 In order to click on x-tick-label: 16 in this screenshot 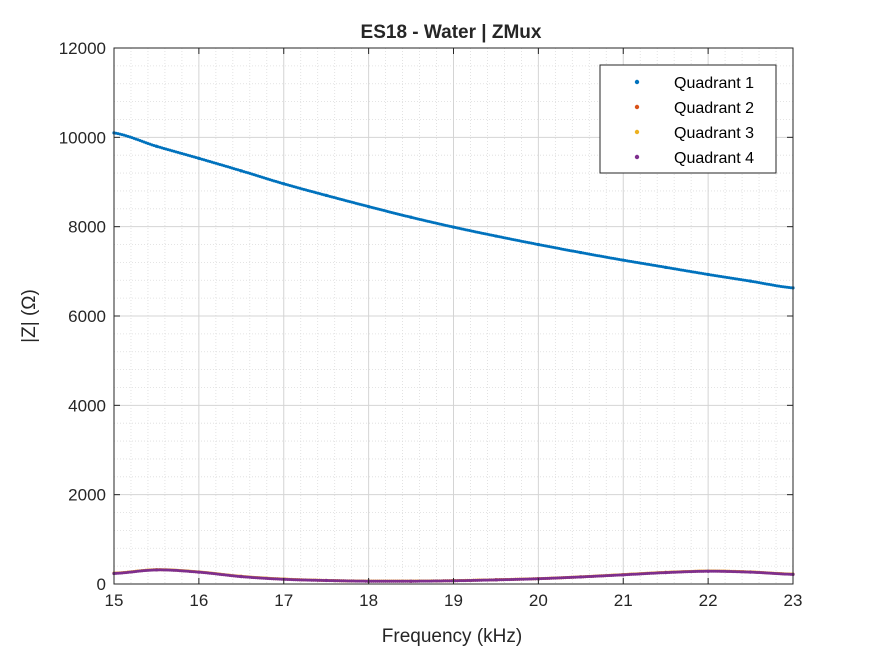, I will do `click(198, 600)`.